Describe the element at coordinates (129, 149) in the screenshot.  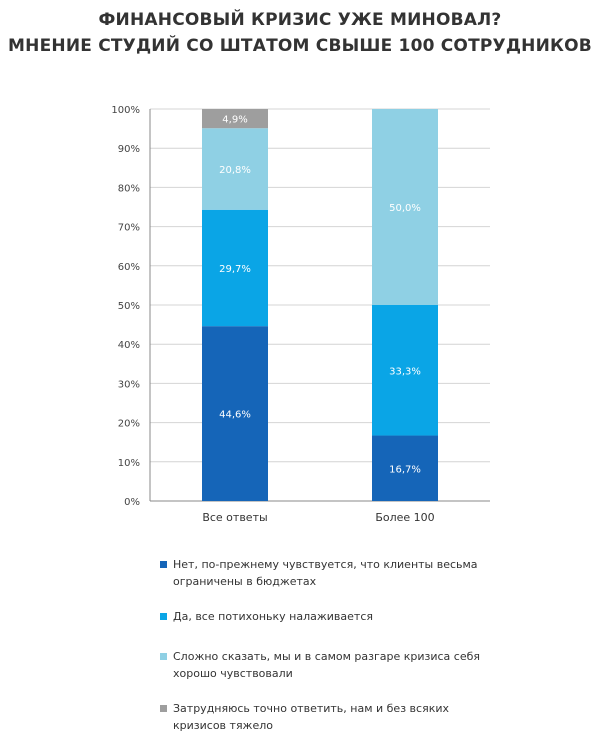
I see `y-tick-label: 90%` at that location.